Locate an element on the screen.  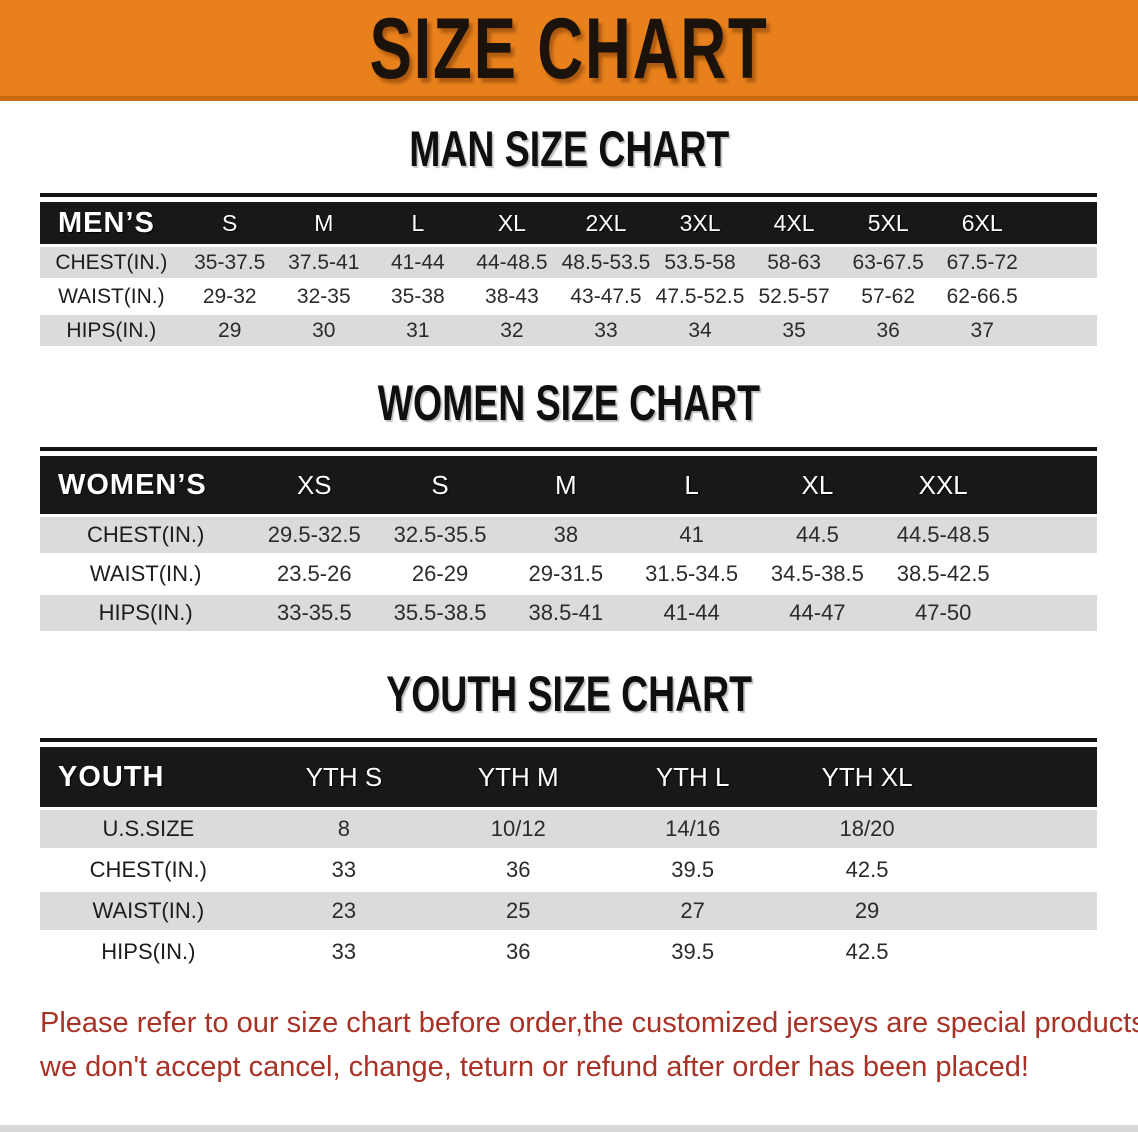
size-value-cell: 58-63 is located at coordinates (794, 262).